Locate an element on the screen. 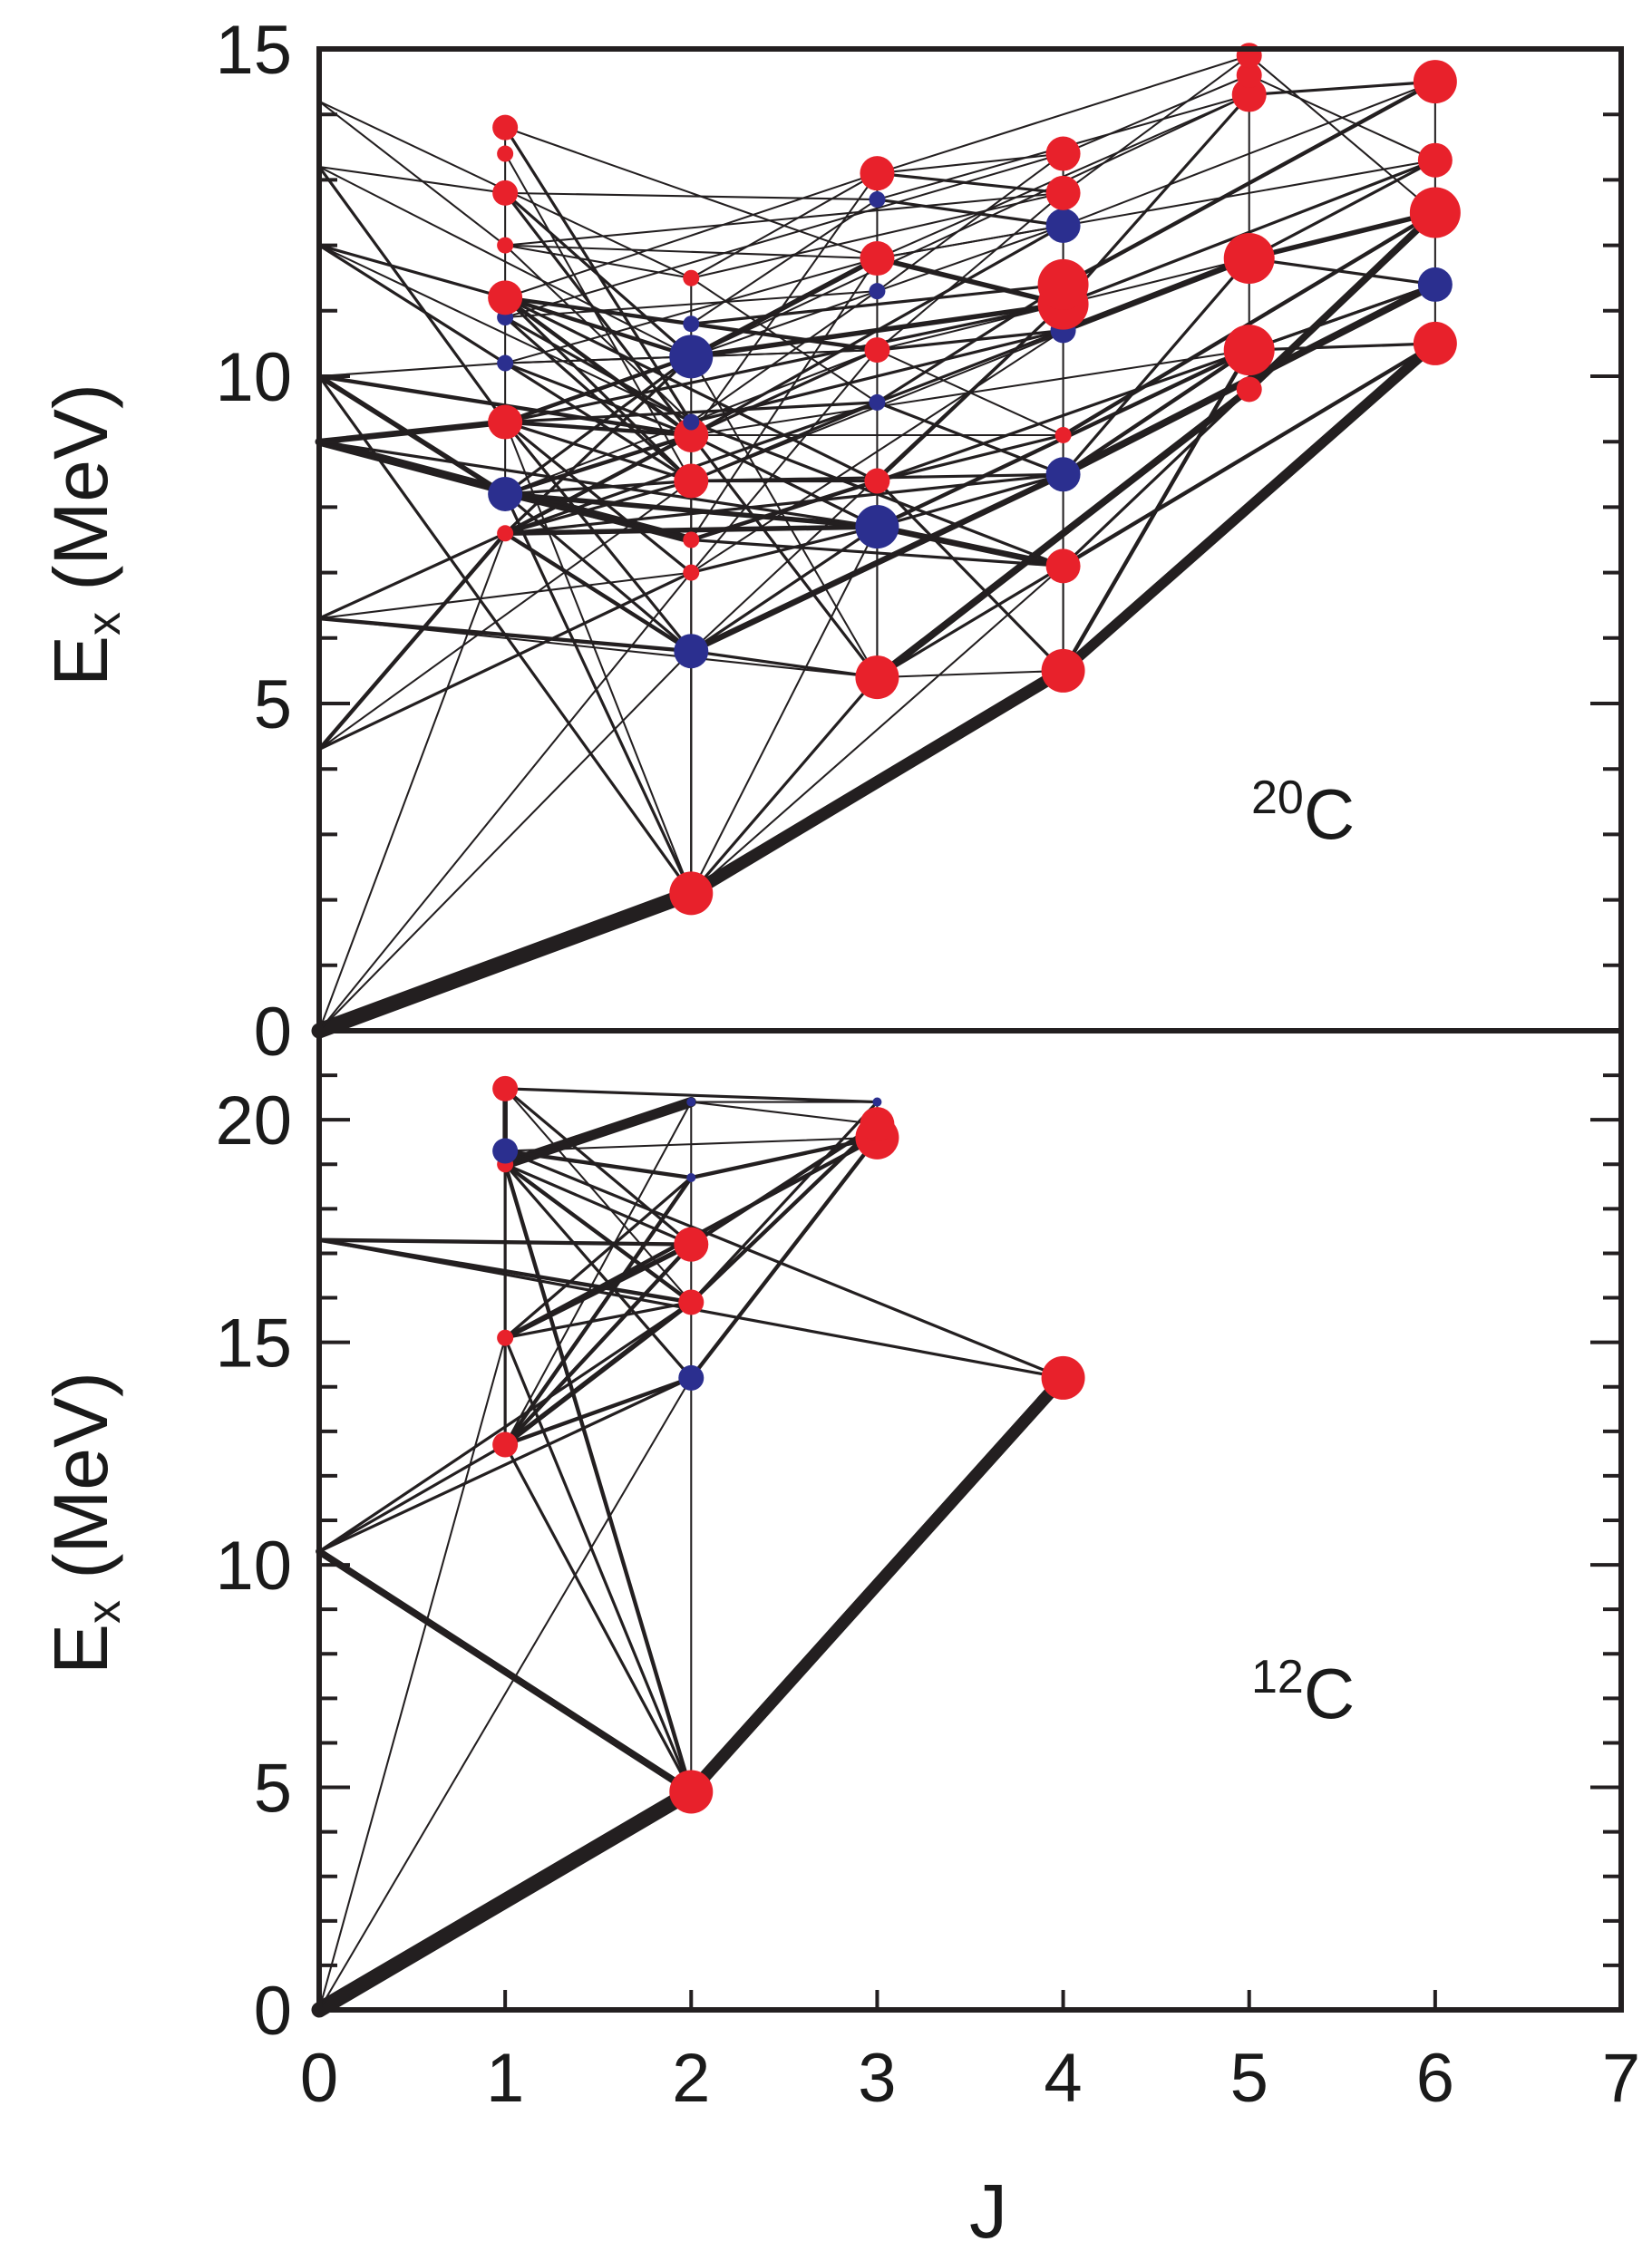  y-tick-label: 10 is located at coordinates (253, 1566).